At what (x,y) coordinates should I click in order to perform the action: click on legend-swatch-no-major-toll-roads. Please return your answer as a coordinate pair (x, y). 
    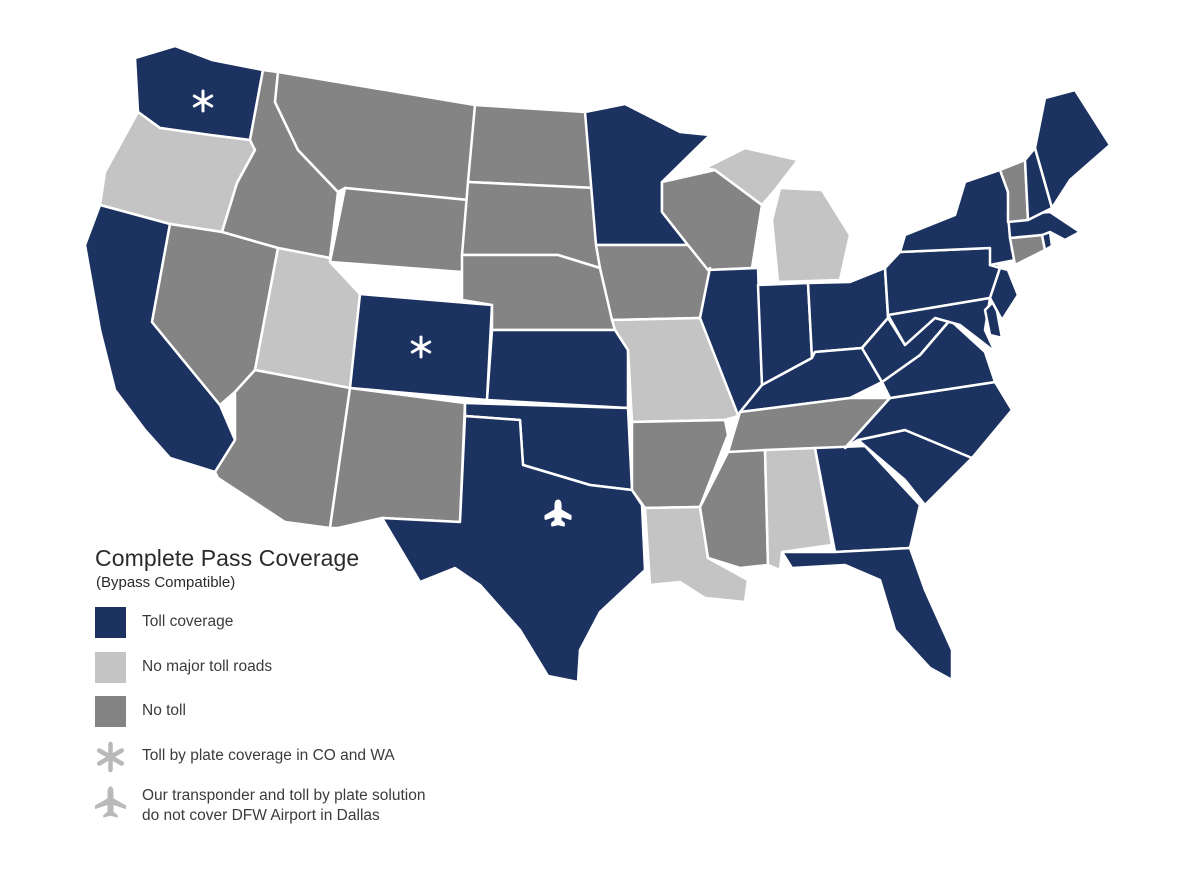
    Looking at the image, I should click on (110, 667).